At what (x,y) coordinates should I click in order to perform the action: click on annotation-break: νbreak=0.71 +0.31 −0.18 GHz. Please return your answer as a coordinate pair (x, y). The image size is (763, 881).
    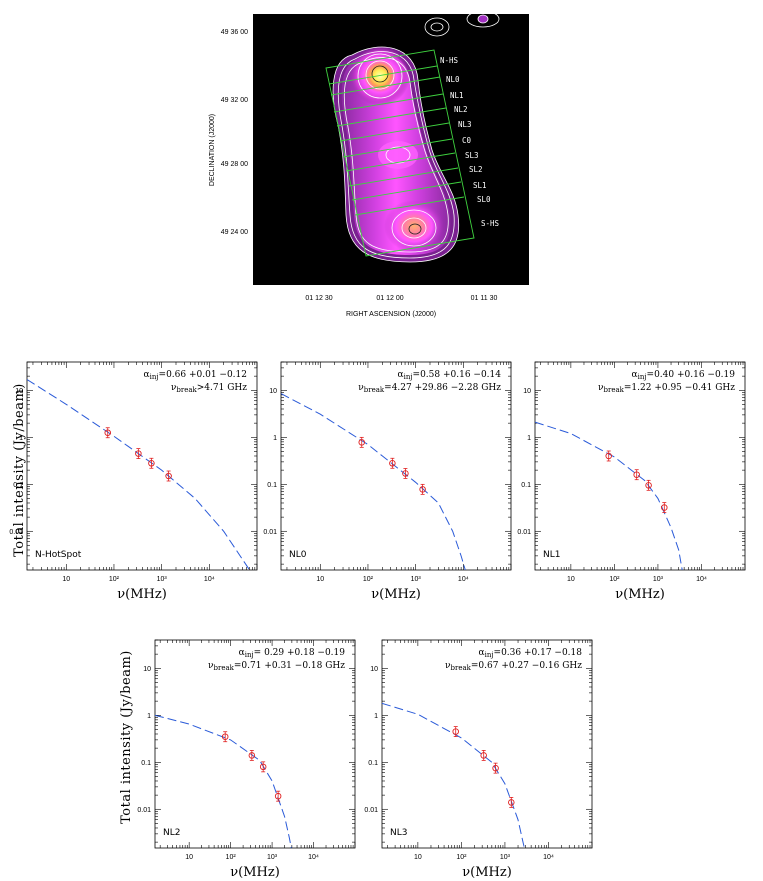
    Looking at the image, I should click on (276, 666).